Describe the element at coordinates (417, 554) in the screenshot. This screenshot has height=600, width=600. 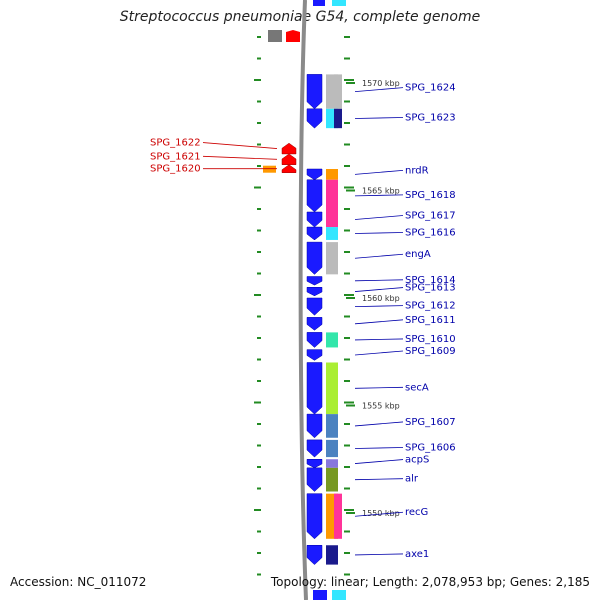
I see `forward-gene-label: axe1` at that location.